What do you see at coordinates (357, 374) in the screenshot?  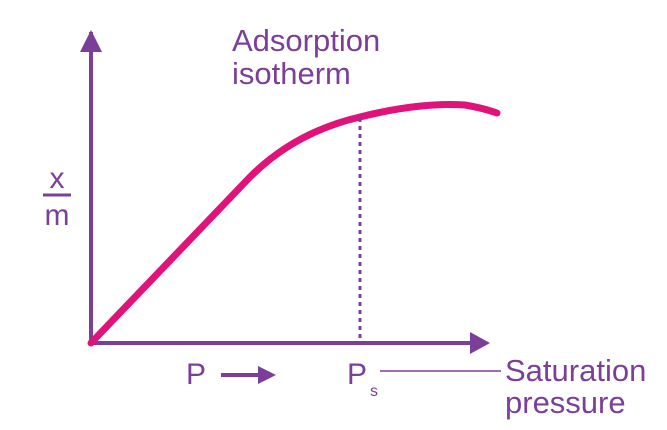 I see `ps-label-main: P` at bounding box center [357, 374].